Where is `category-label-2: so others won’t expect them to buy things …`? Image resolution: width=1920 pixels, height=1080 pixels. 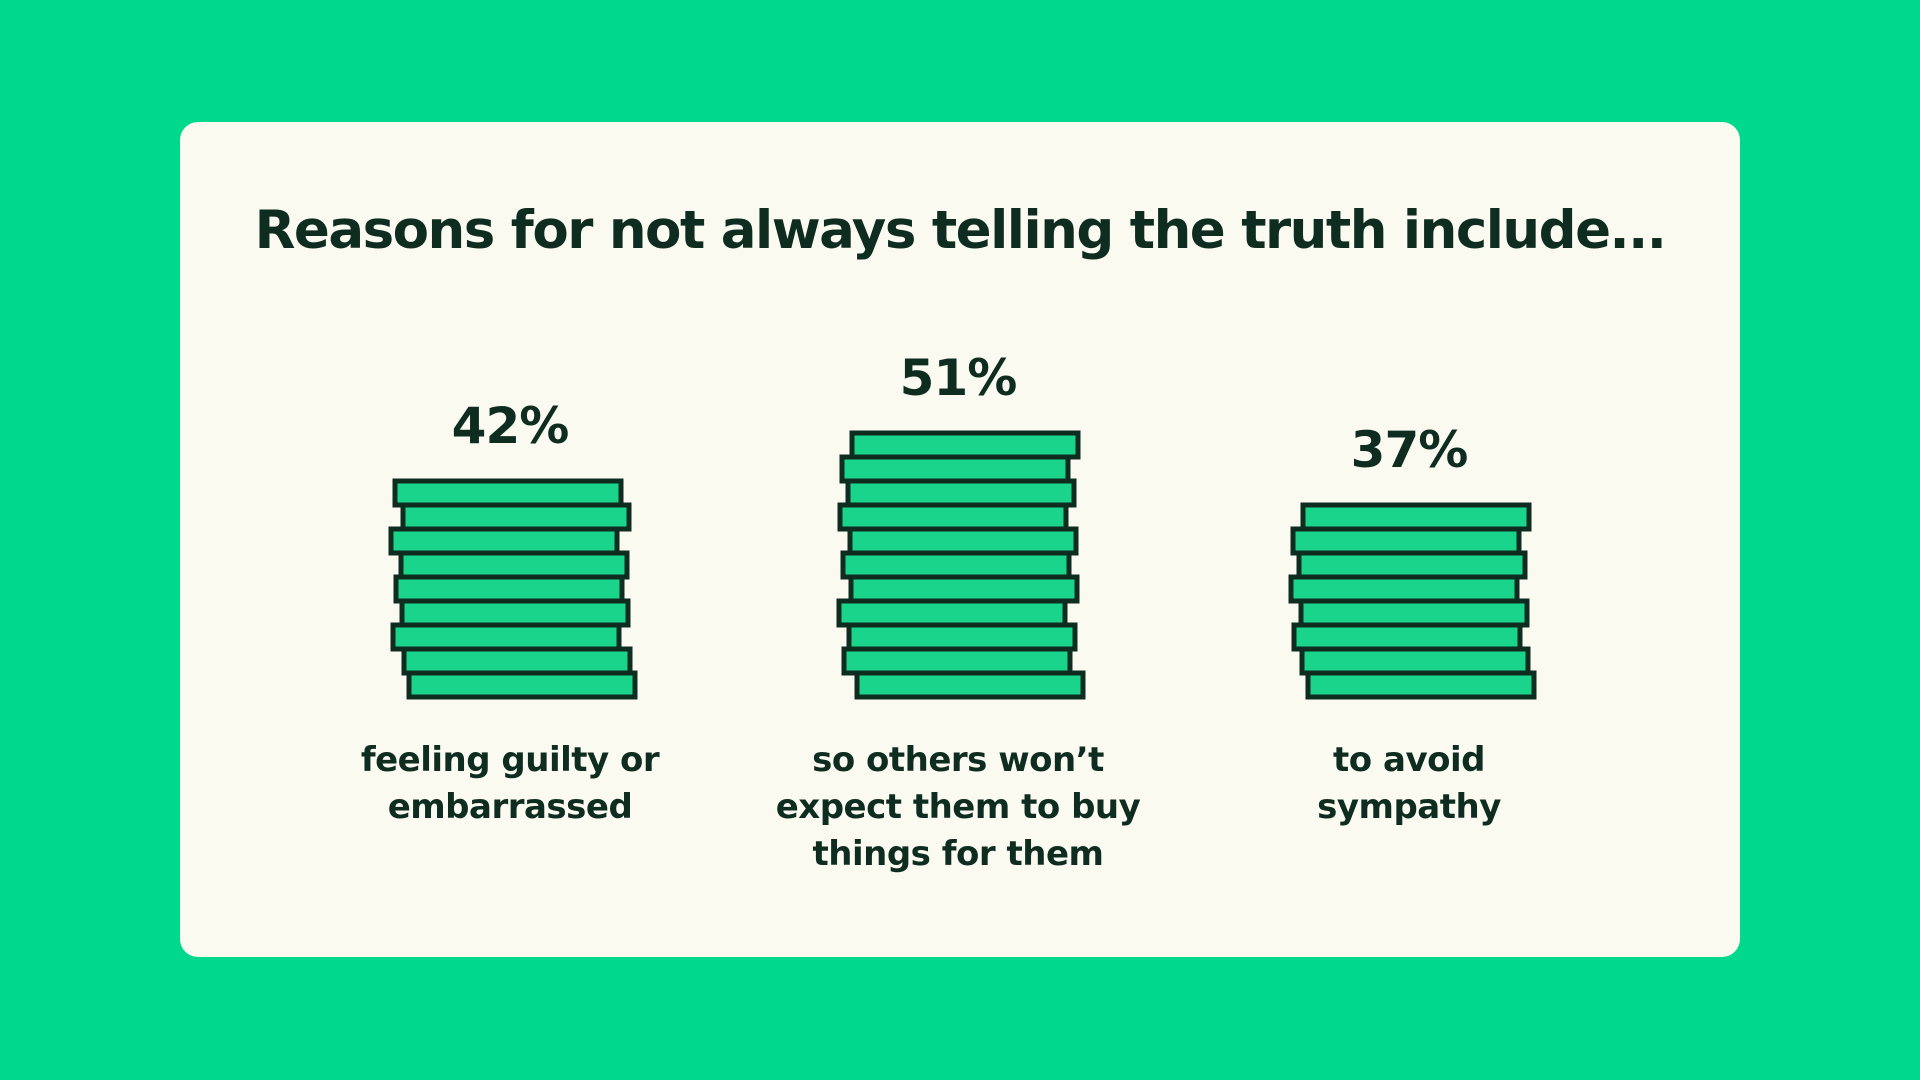
category-label-2: so others won’t expect them to buy things … is located at coordinates (958, 807).